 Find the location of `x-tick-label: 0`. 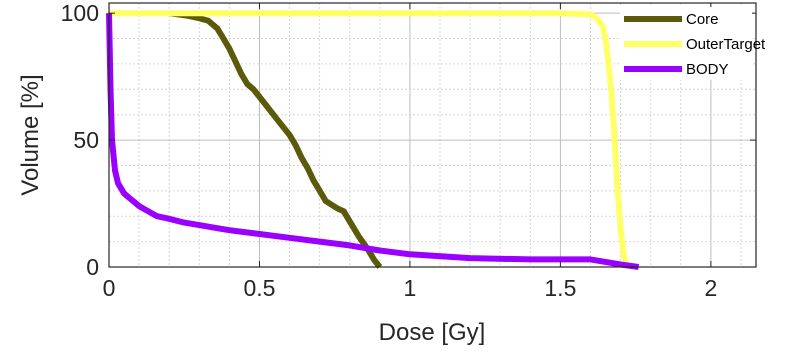

x-tick-label: 0 is located at coordinates (109, 288).